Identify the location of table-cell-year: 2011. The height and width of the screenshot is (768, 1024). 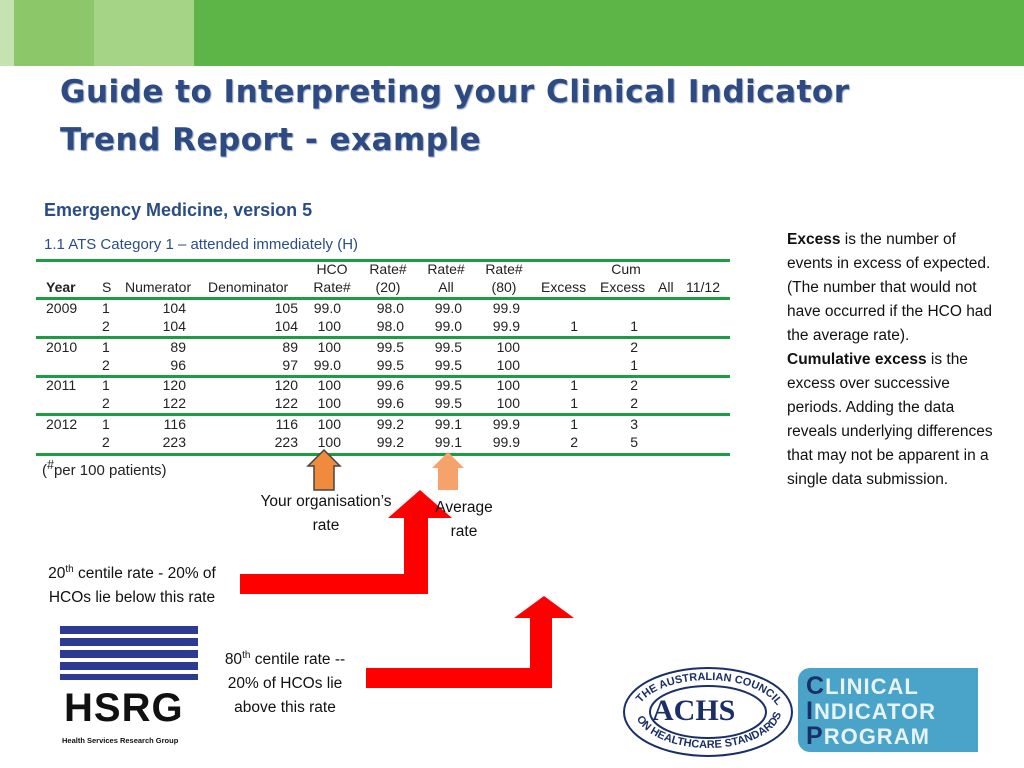
(61, 385).